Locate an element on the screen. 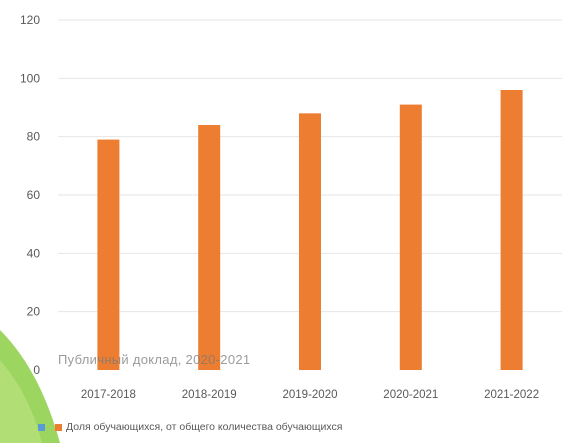 Image resolution: width=572 pixels, height=443 pixels. y-tick-label: 20 is located at coordinates (34, 312).